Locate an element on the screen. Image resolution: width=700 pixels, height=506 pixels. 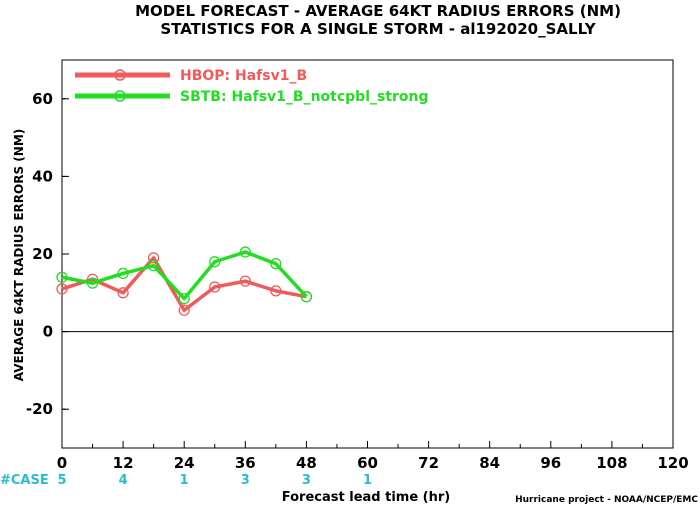
y-tick-label: 20 is located at coordinates (42, 254).